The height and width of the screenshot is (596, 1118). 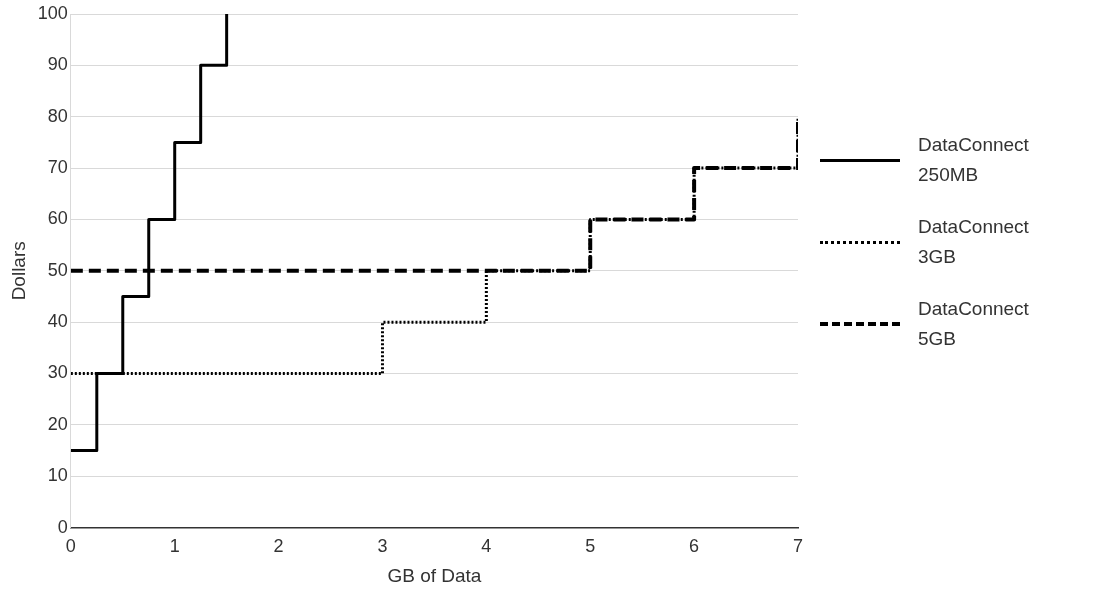 I want to click on y-tick-label: 40, so click(x=57, y=321).